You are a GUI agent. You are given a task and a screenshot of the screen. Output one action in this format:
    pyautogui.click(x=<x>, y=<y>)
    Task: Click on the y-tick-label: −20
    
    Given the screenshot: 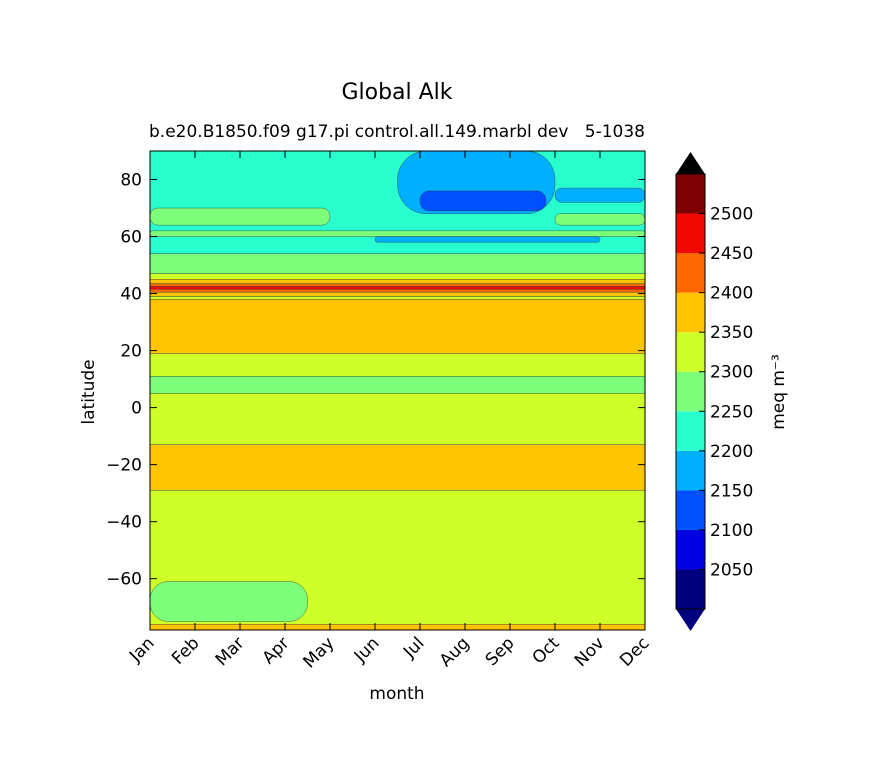 What is the action you would take?
    pyautogui.click(x=124, y=466)
    